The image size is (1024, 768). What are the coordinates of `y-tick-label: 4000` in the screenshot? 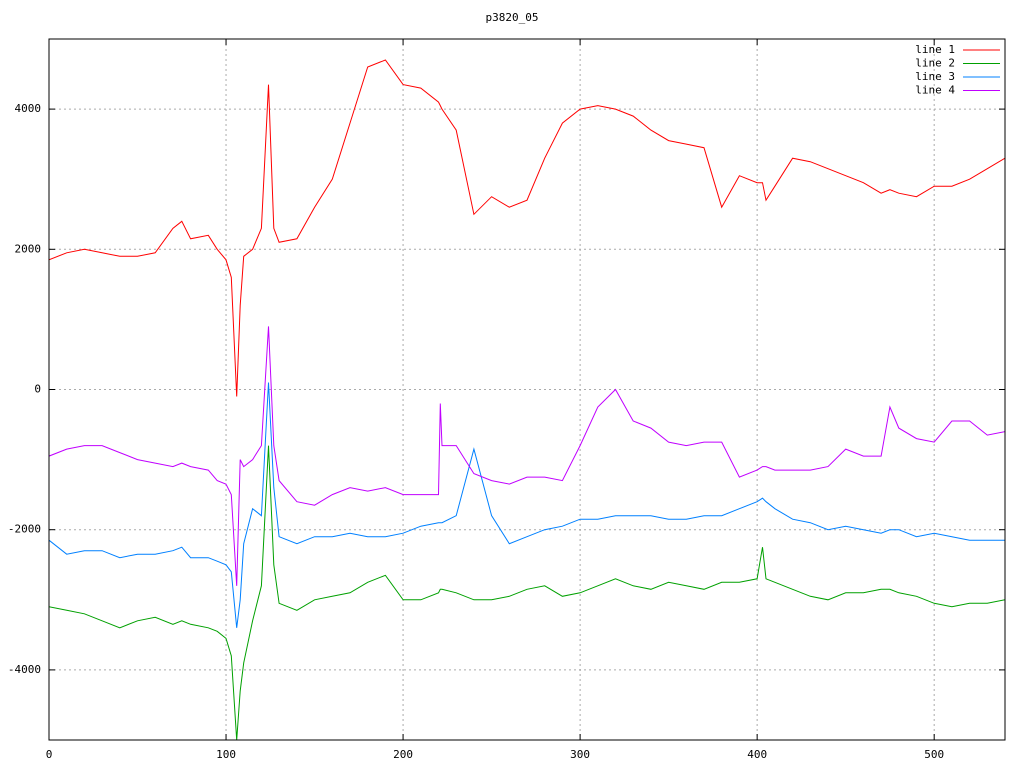 It's located at (28, 108).